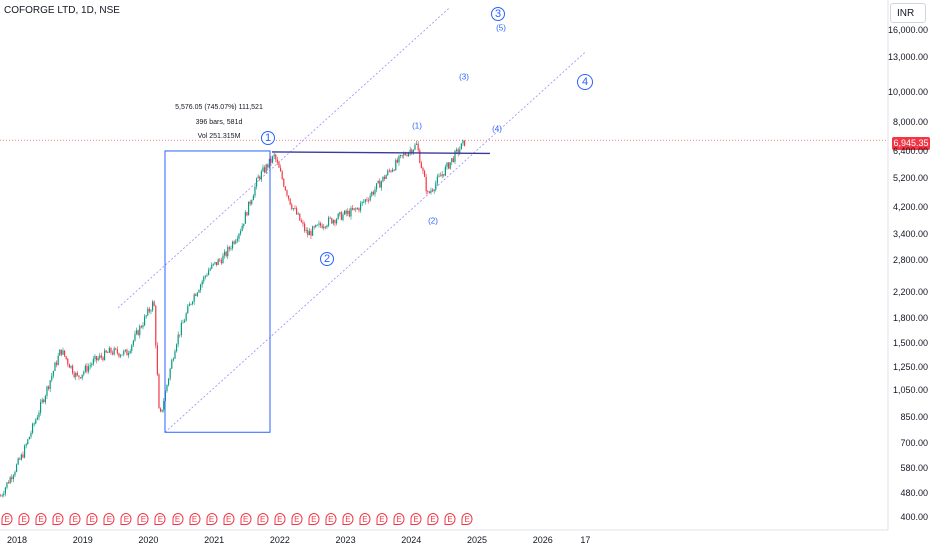  I want to click on wave-label-minor-2: (2), so click(433, 221).